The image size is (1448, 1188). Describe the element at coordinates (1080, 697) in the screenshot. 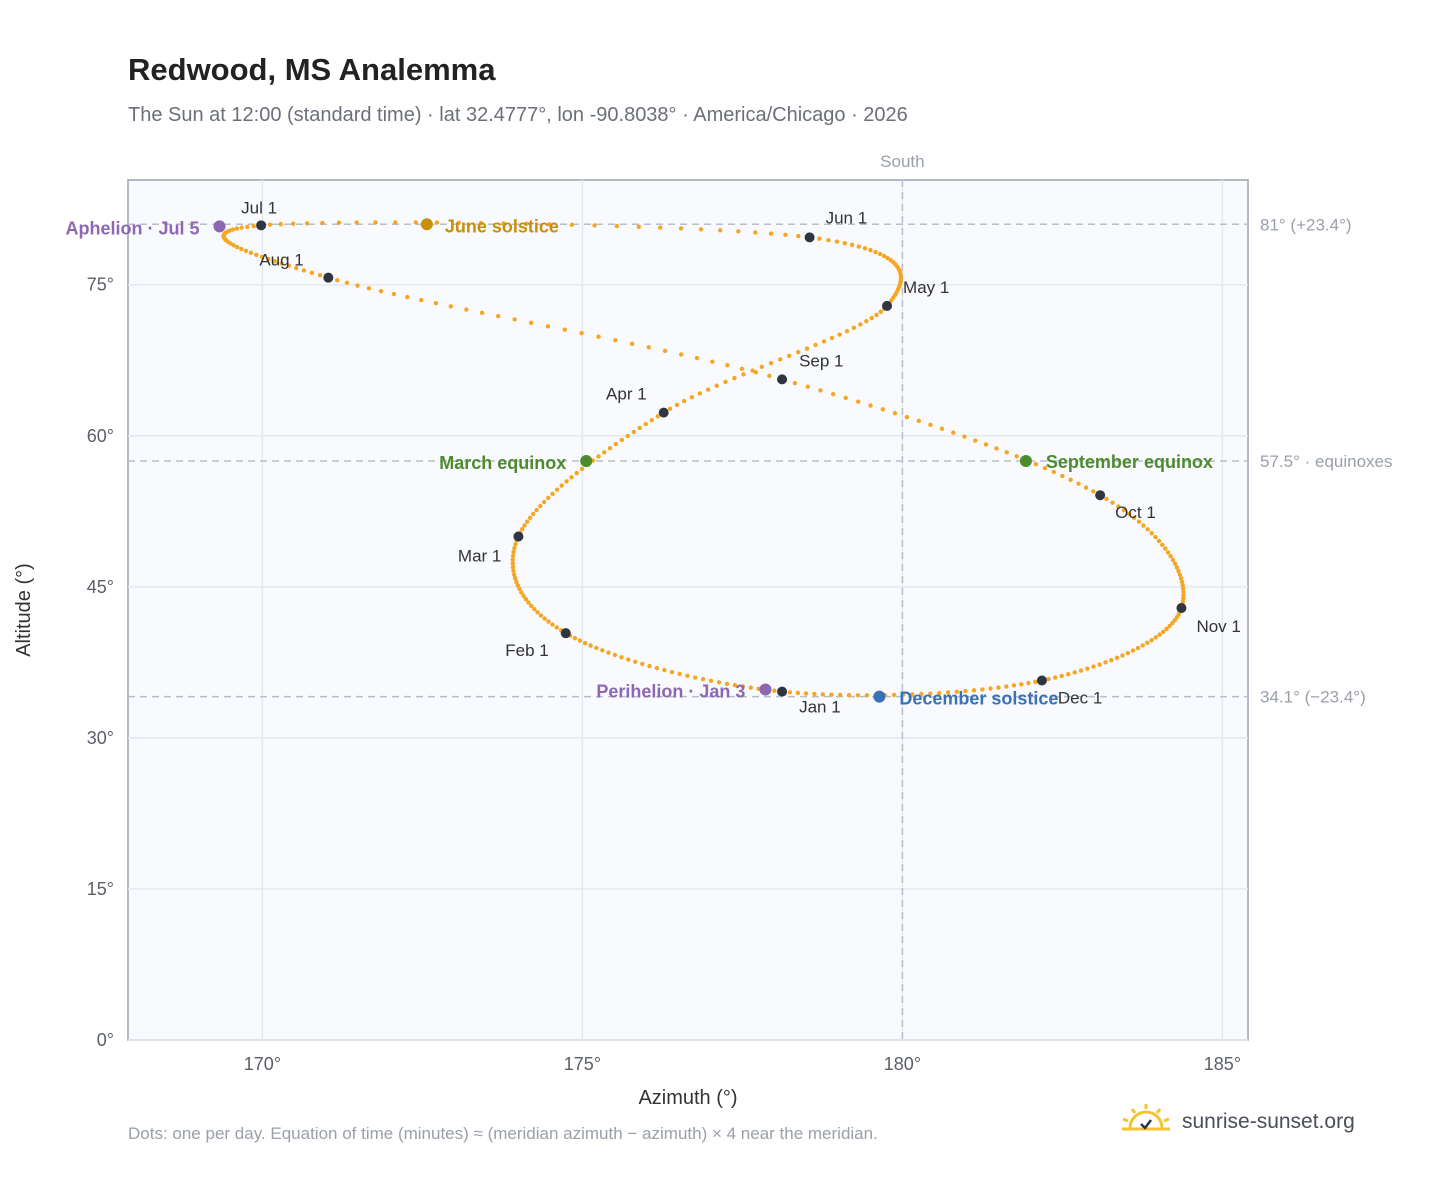

I see `month-label: Dec 1` at that location.